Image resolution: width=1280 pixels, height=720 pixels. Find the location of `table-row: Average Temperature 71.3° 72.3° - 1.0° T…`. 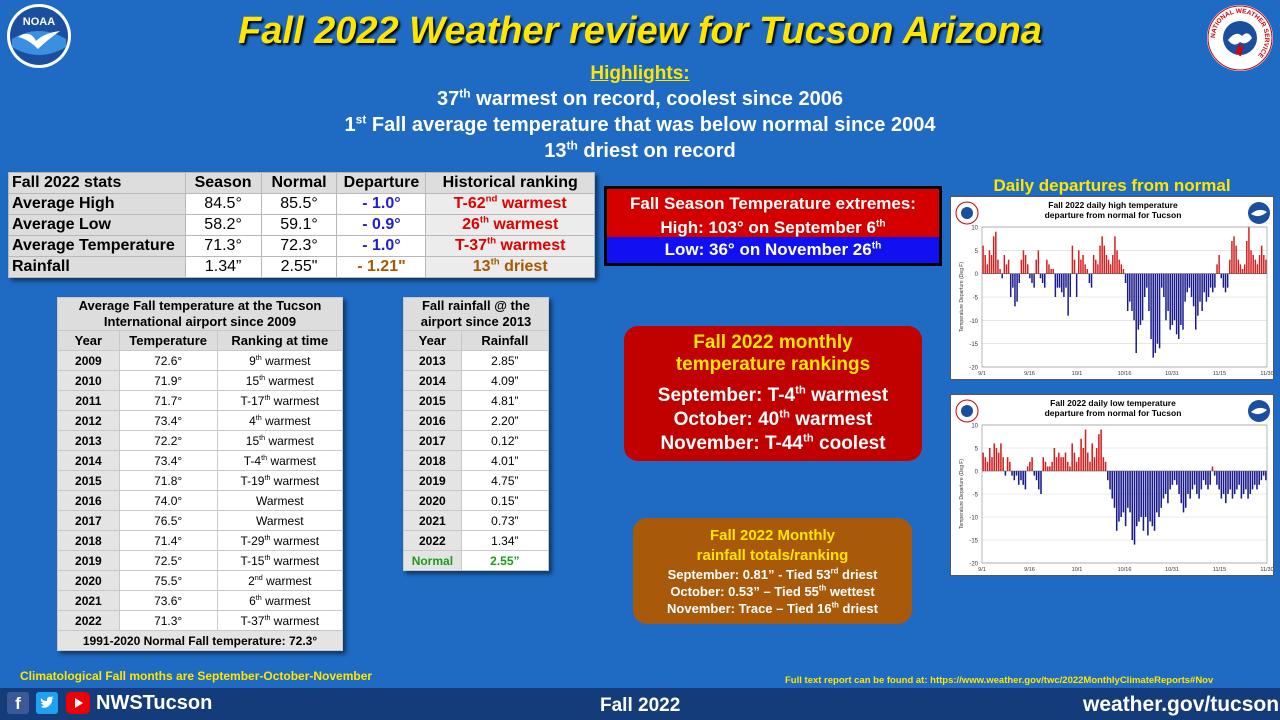

table-row: Average Temperature 71.3° 72.3° - 1.0° T… is located at coordinates (301, 246).